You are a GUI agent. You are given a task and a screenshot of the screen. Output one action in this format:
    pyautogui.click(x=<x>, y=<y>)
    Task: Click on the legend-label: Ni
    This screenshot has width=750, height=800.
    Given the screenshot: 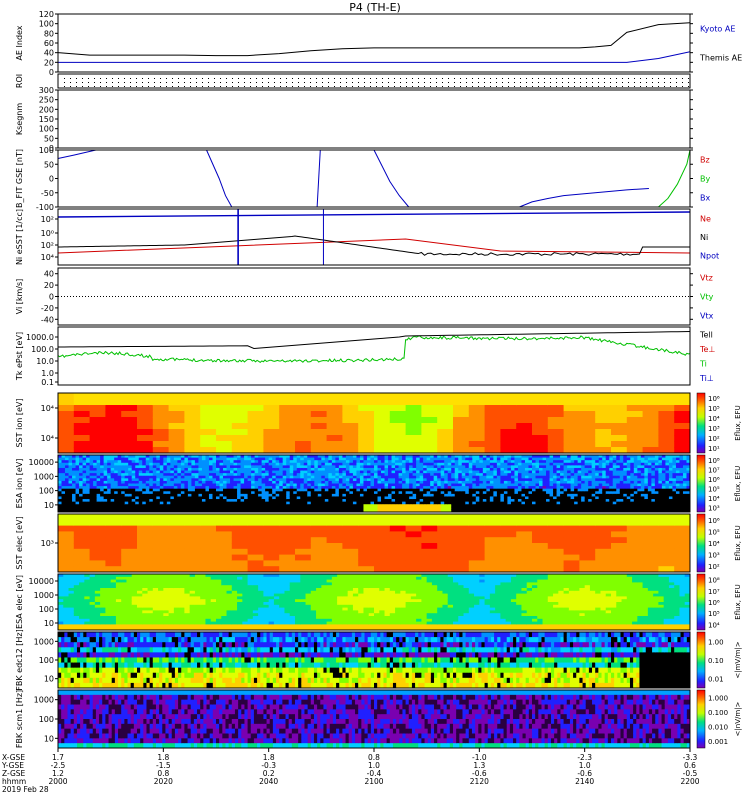 What is the action you would take?
    pyautogui.click(x=704, y=237)
    